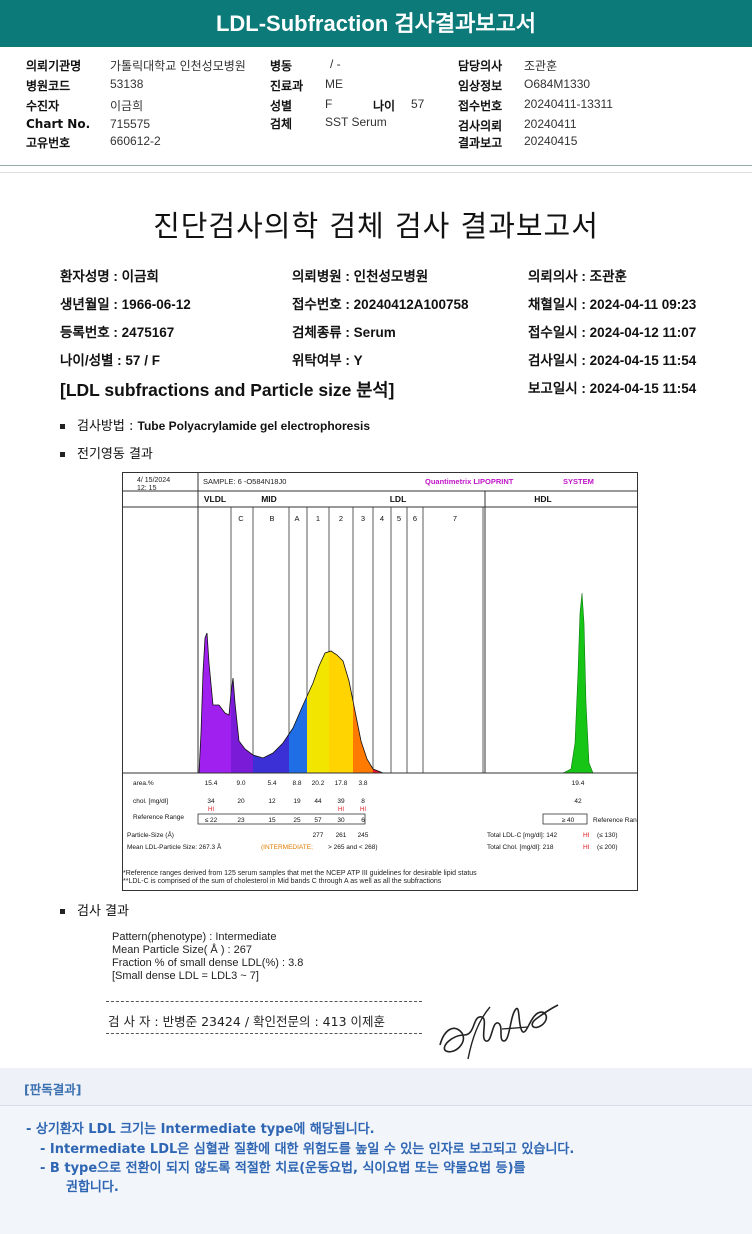 The image size is (752, 1234). What do you see at coordinates (158, 817) in the screenshot?
I see `row-label: Reference Range` at bounding box center [158, 817].